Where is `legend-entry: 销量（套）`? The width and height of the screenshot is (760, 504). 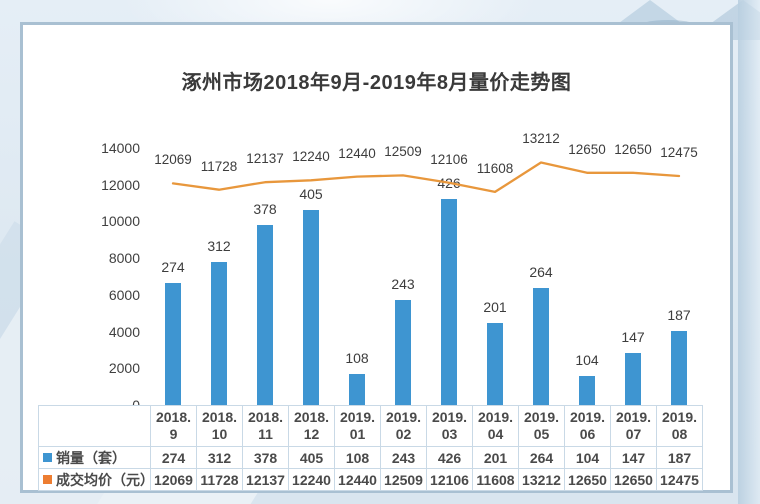
legend-entry: 销量（套） is located at coordinates (95, 458).